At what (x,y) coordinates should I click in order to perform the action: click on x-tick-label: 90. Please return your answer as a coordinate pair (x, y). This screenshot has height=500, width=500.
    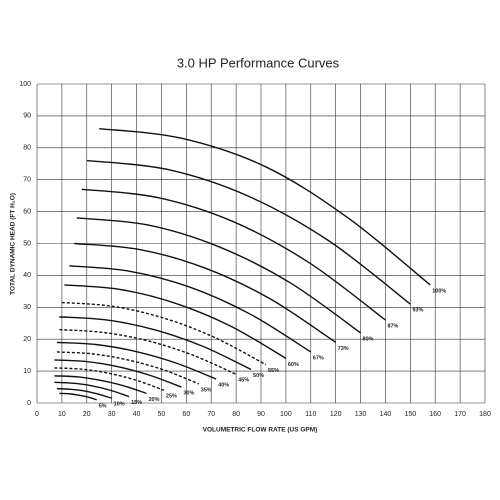
    Looking at the image, I should click on (261, 414).